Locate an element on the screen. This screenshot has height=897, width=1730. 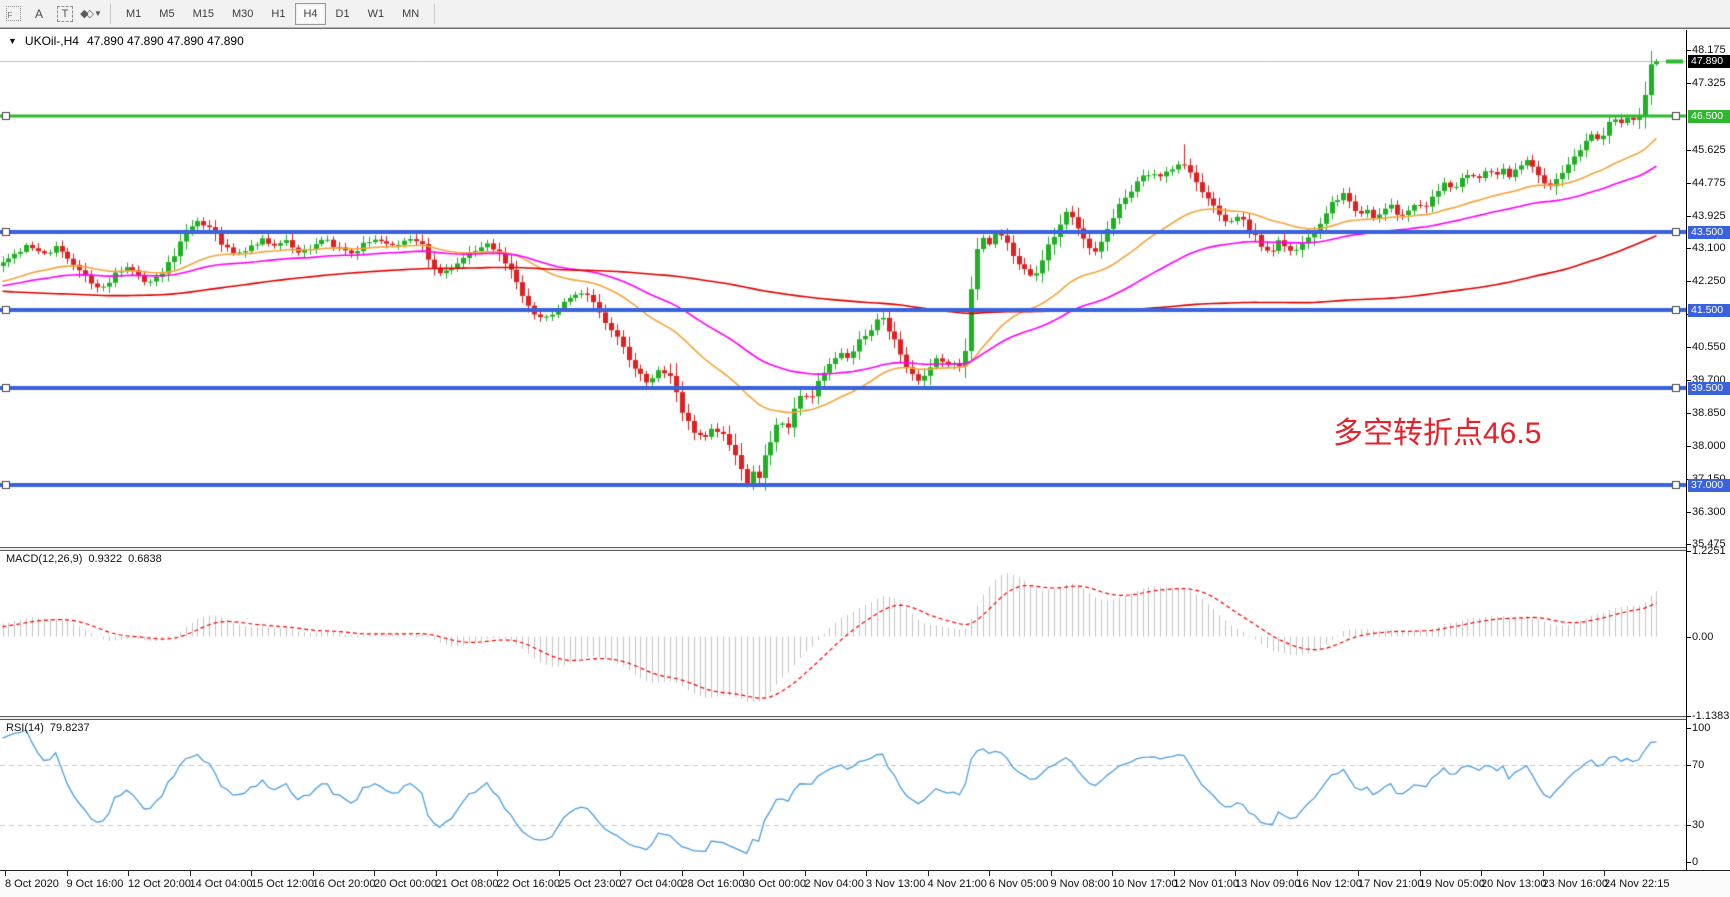
time-tick-label: 9 Nov 08:00 is located at coordinates (1080, 880).